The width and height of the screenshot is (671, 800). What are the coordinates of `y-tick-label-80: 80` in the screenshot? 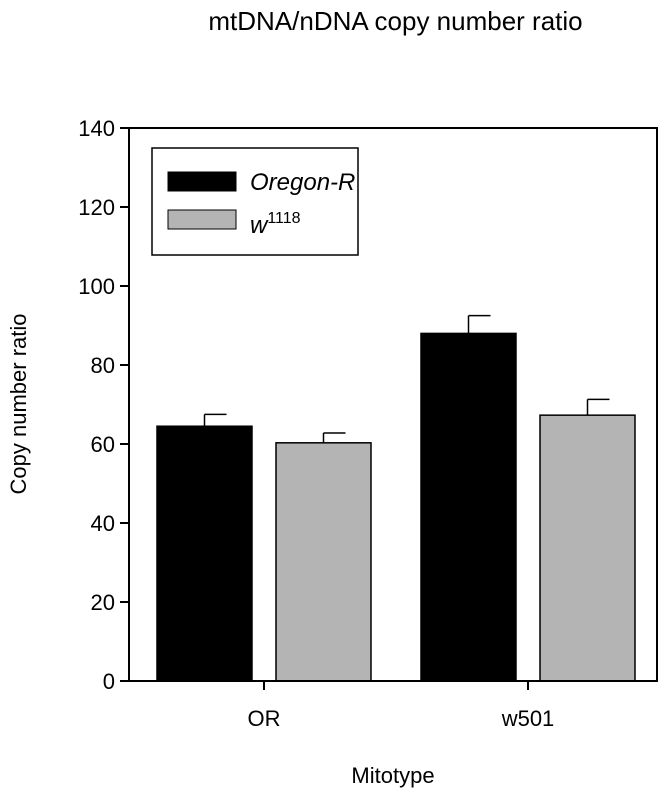 It's located at (103, 365).